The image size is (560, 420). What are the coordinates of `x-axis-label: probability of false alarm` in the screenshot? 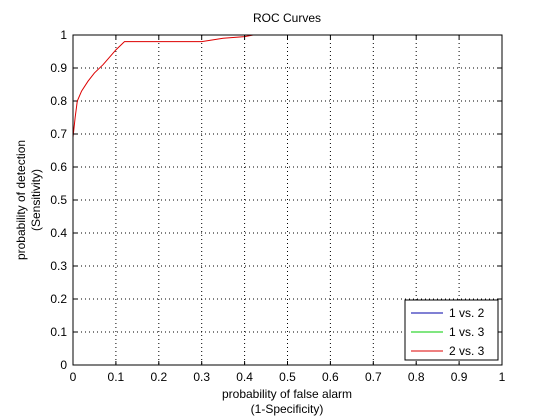 It's located at (287, 394).